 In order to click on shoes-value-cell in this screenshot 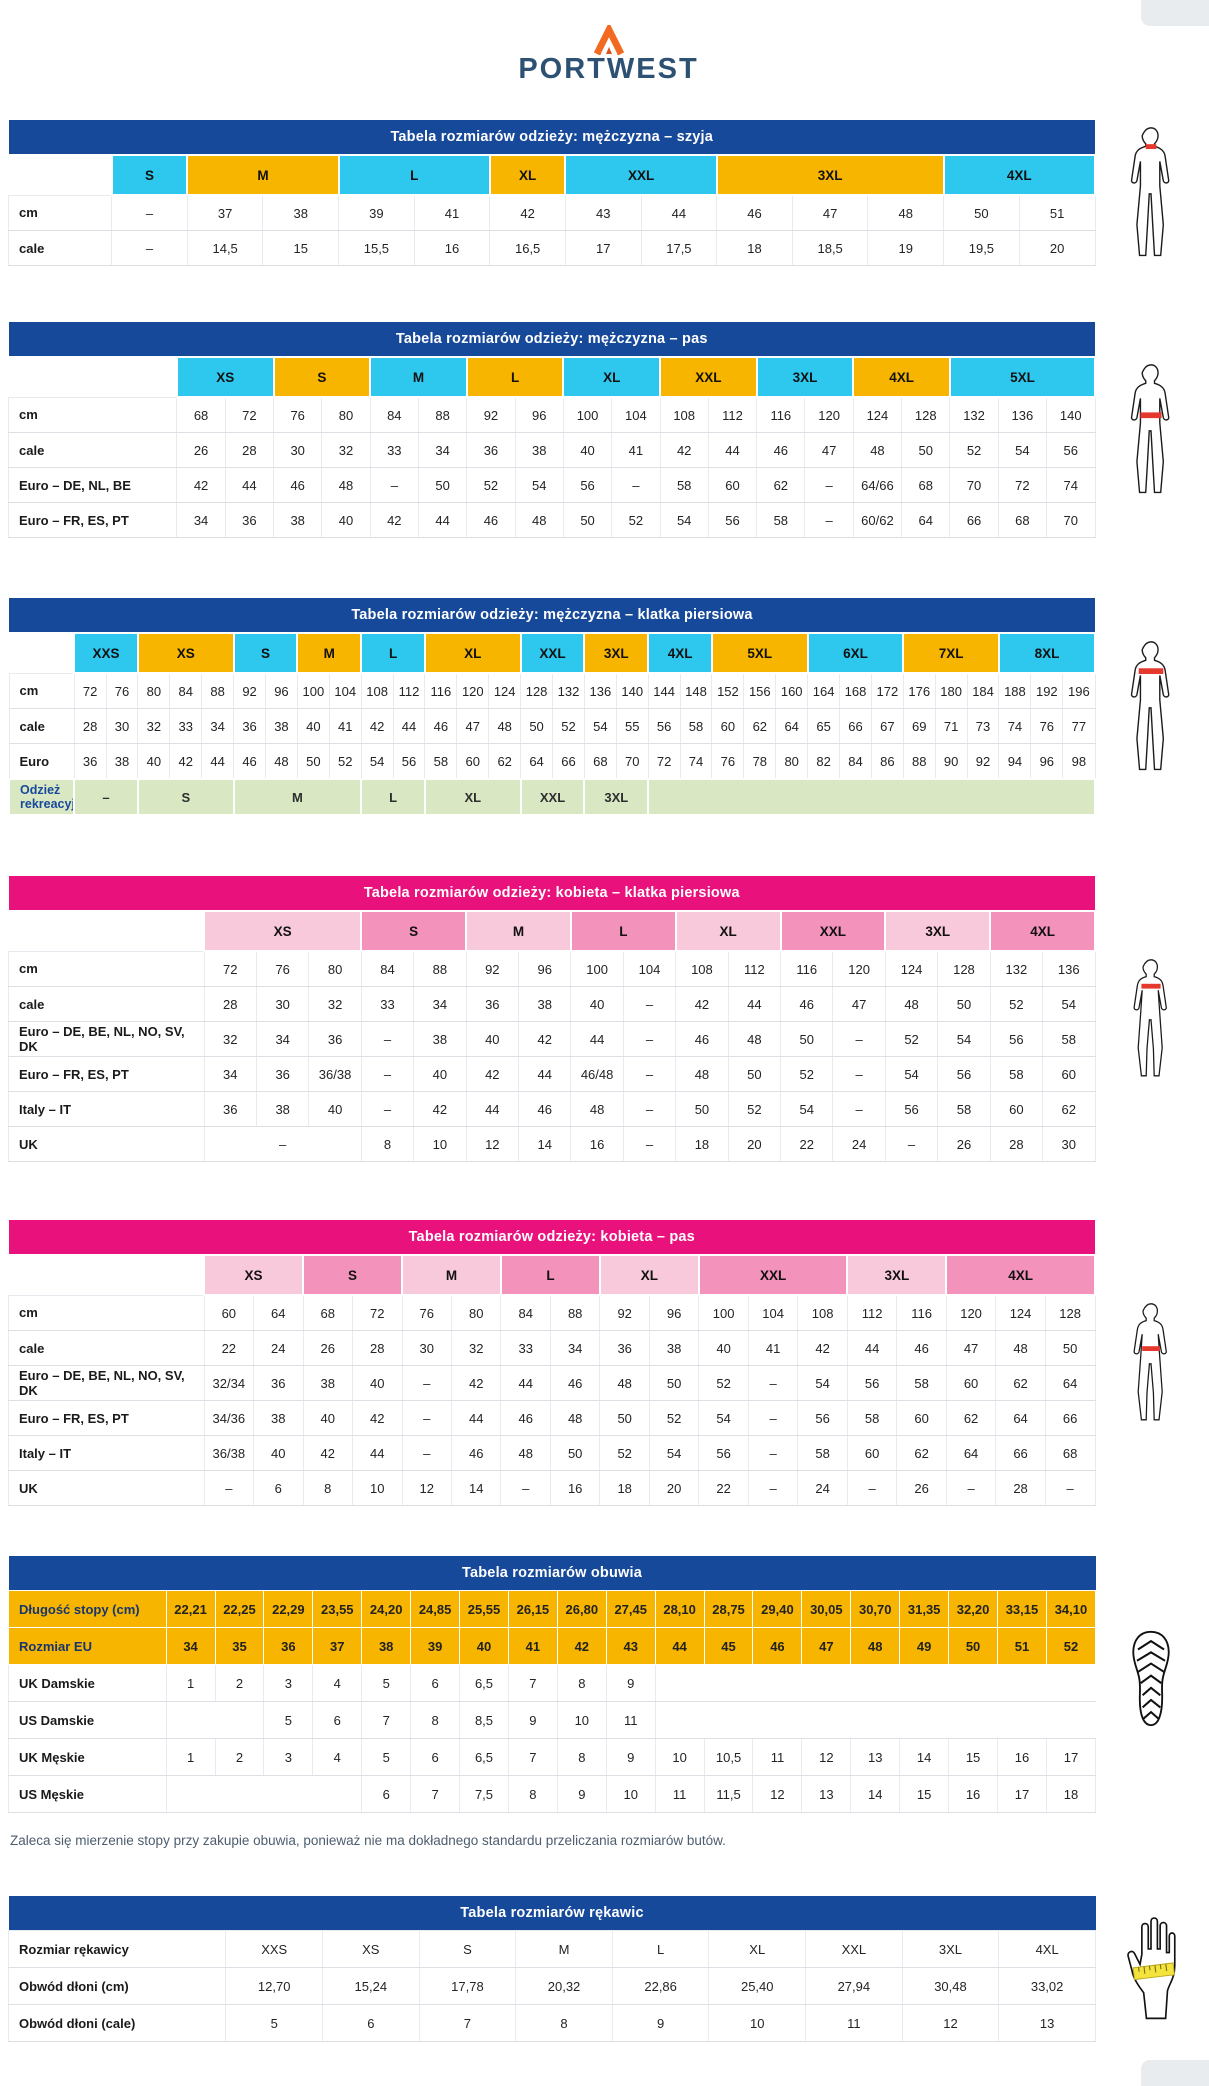, I will do `click(875, 1720)`.